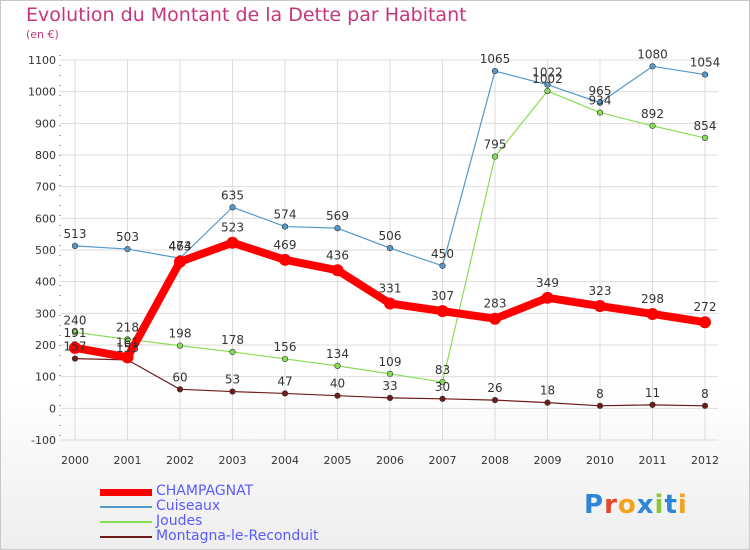 Image resolution: width=750 pixels, height=550 pixels. I want to click on y-tick-label: 1100, so click(42, 60).